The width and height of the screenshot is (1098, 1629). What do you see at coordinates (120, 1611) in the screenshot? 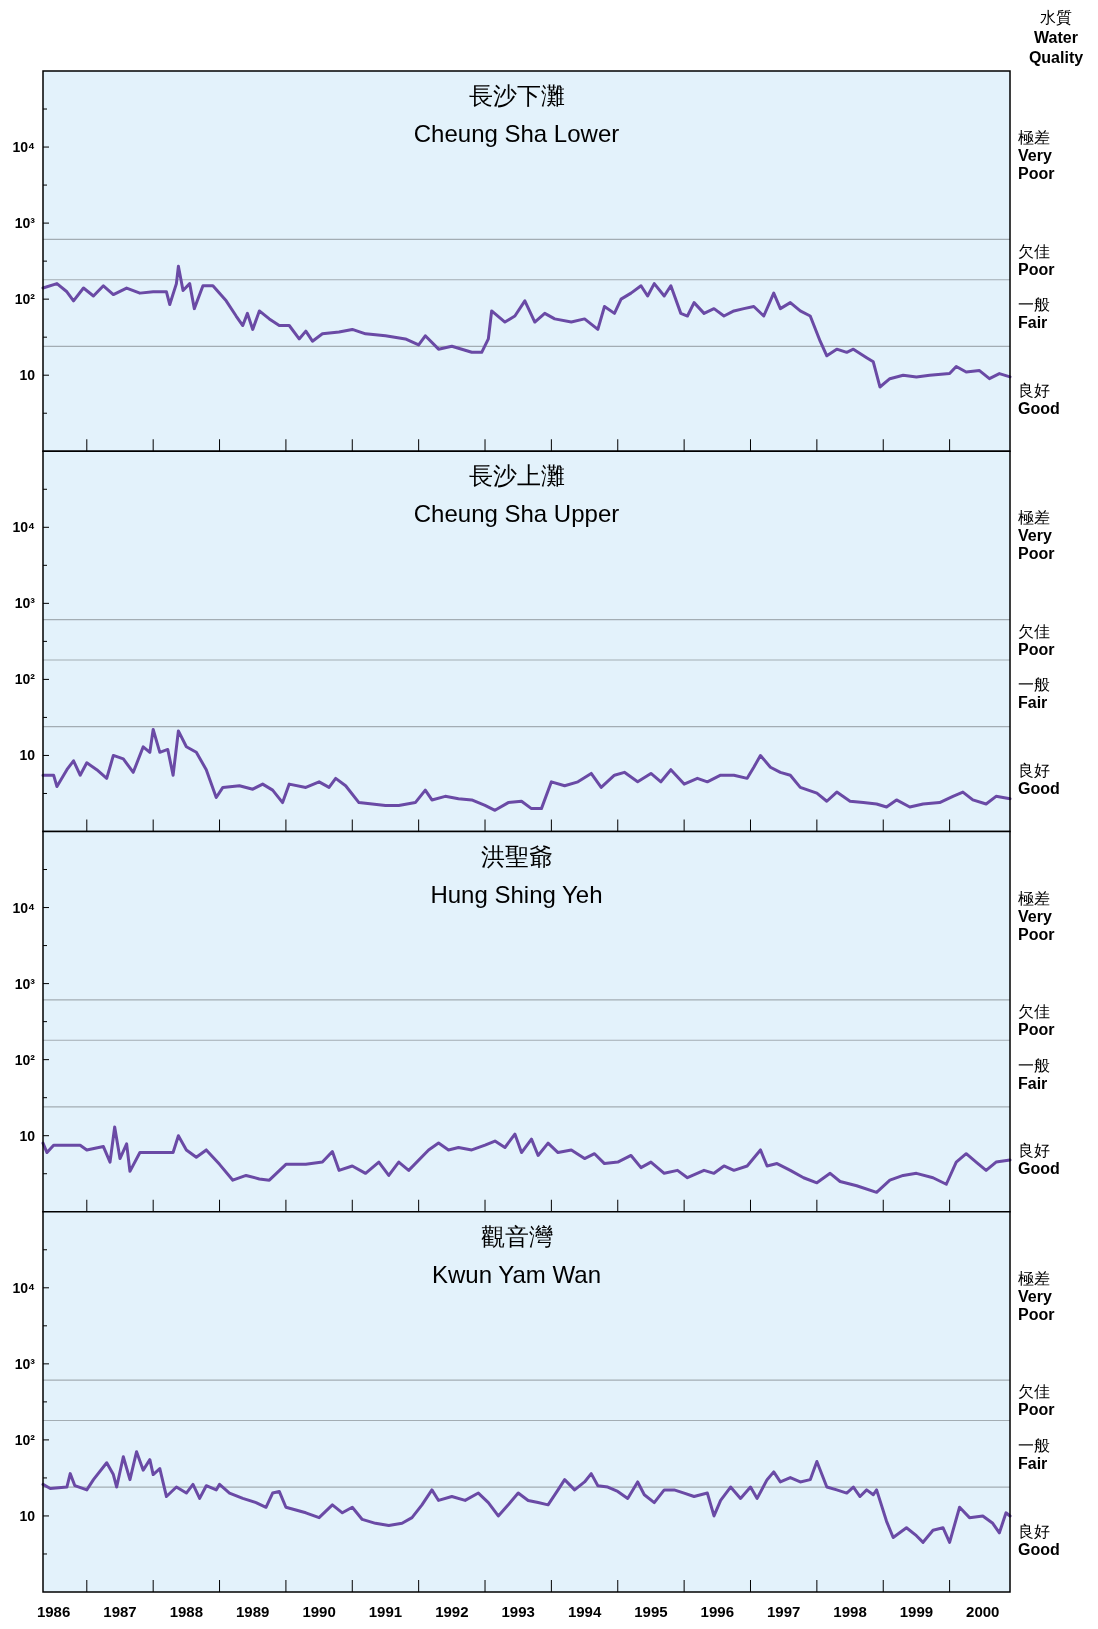
I see `x-tick-label: 1987` at bounding box center [120, 1611].